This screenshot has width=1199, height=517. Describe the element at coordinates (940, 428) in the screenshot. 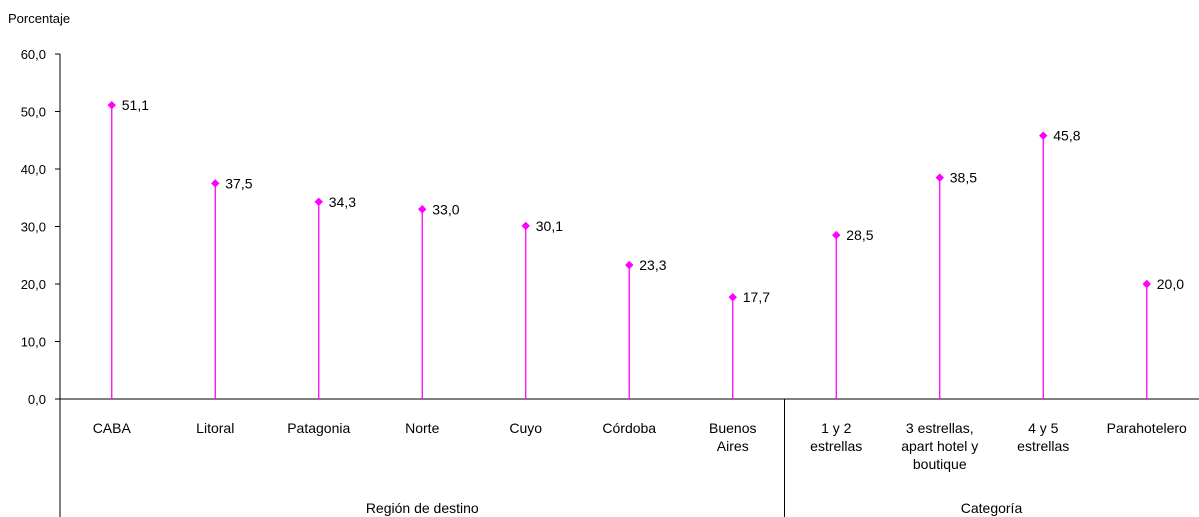

I see `x-category-label-line: 3 estrellas,` at that location.